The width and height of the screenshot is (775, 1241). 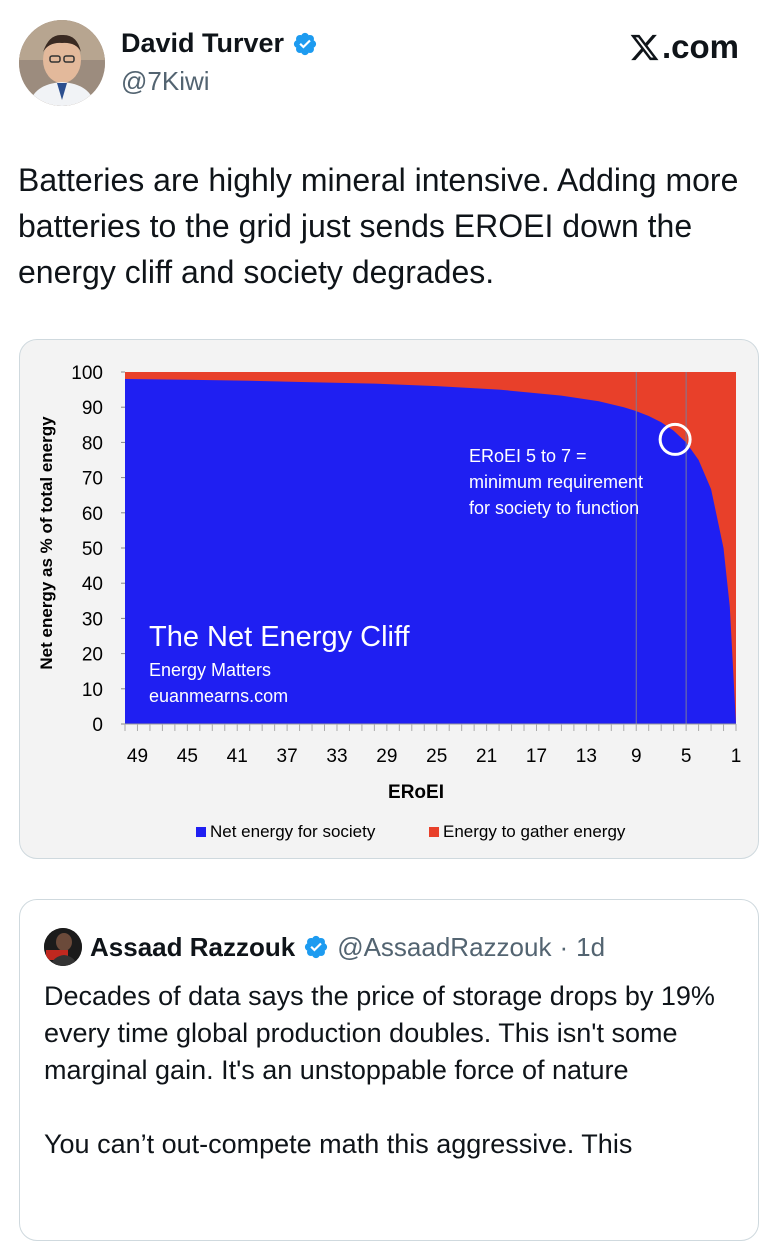 I want to click on y-tick-label: 60, so click(x=92, y=514).